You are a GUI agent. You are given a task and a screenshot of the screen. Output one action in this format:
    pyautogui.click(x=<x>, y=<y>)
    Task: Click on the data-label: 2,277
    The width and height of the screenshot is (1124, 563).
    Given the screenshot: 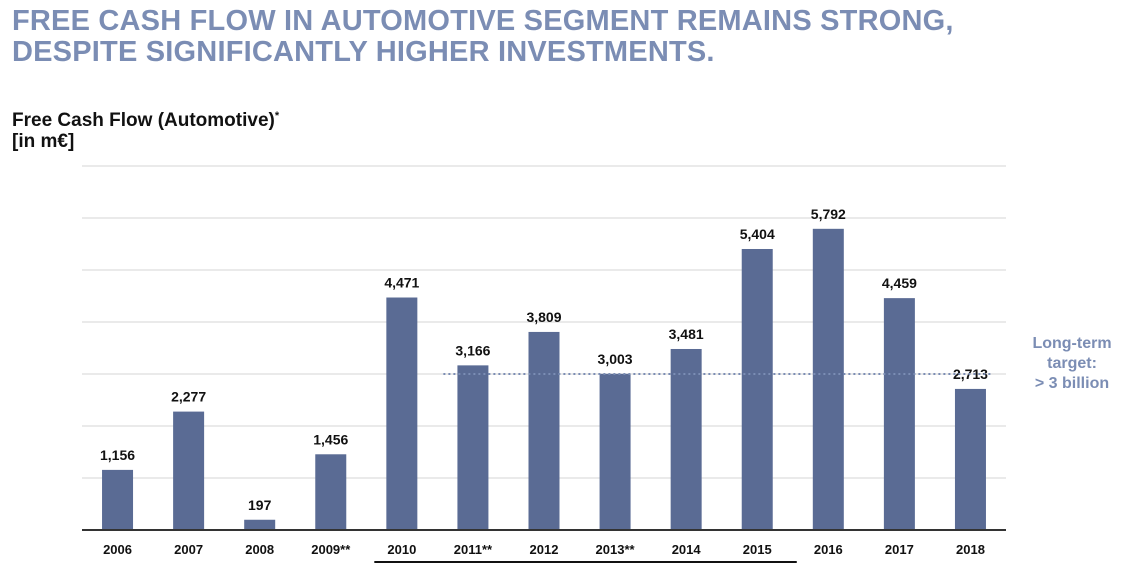 What is the action you would take?
    pyautogui.click(x=188, y=397)
    